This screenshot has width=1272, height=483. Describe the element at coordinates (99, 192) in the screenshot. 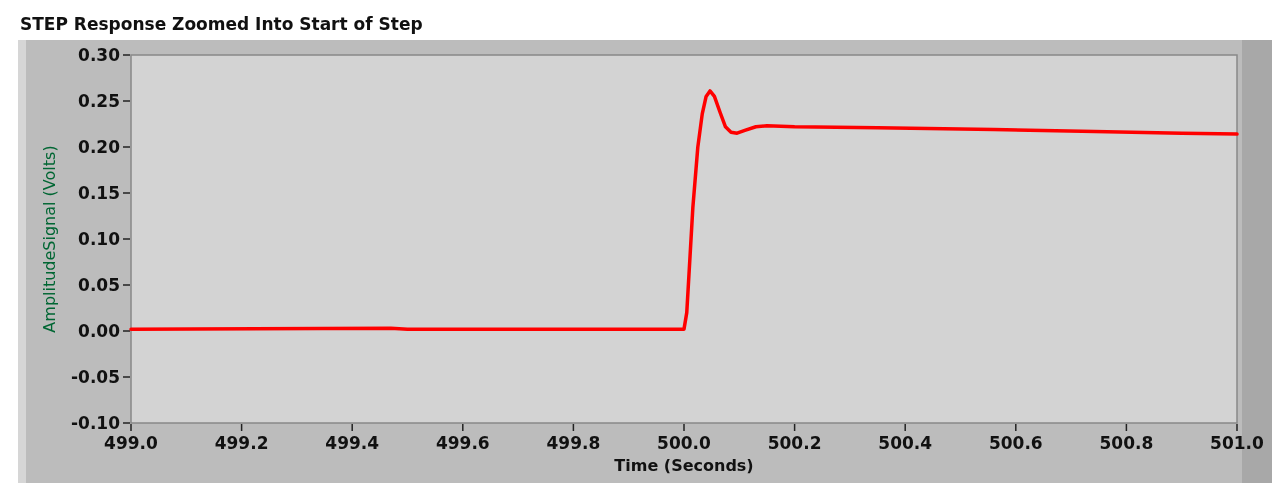

I see `y-tick-label: 0.15` at that location.